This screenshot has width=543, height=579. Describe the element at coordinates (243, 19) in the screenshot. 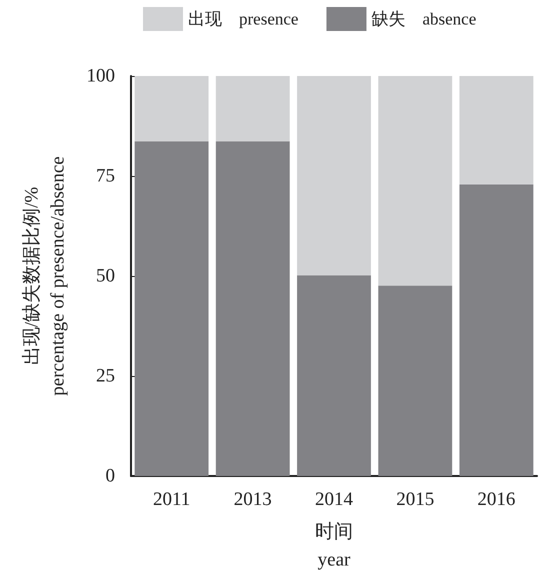

I see `legend-label: 出现 presence` at that location.